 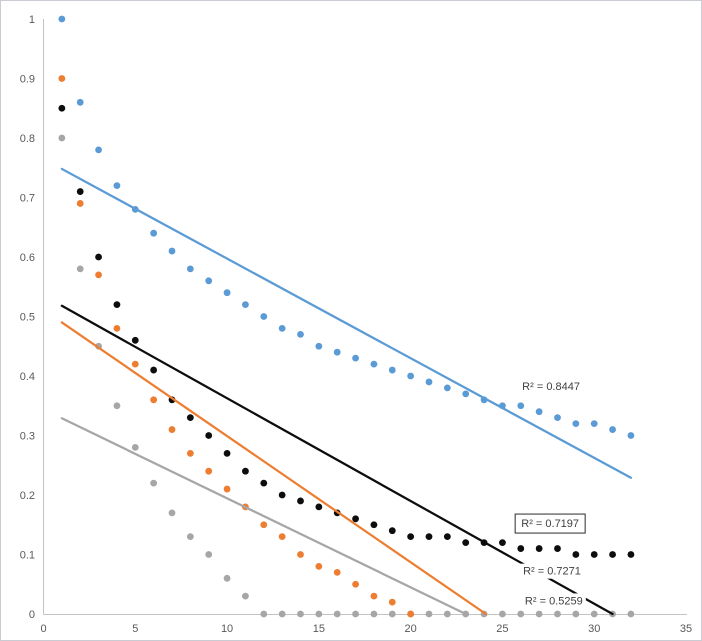 I want to click on y-tick-label: 0.1, so click(x=27, y=556).